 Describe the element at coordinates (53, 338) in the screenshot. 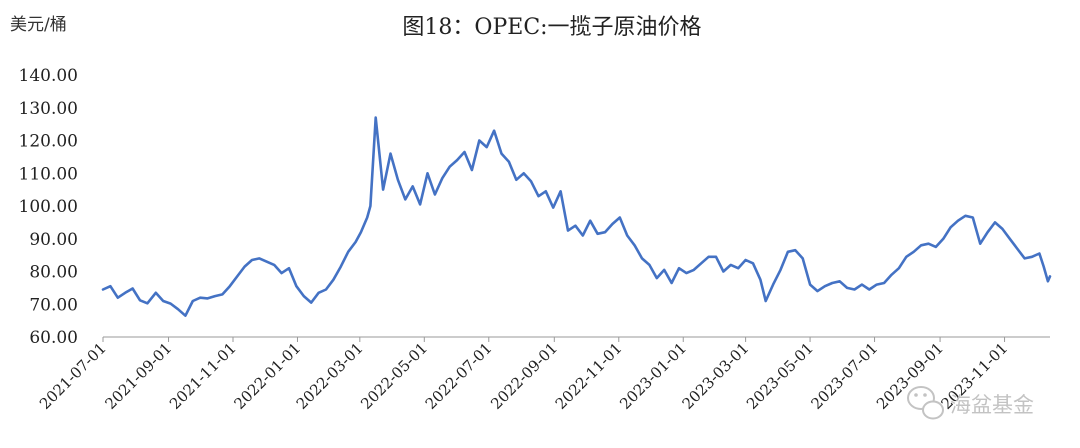

I see `y-tick-label: 60.00` at that location.